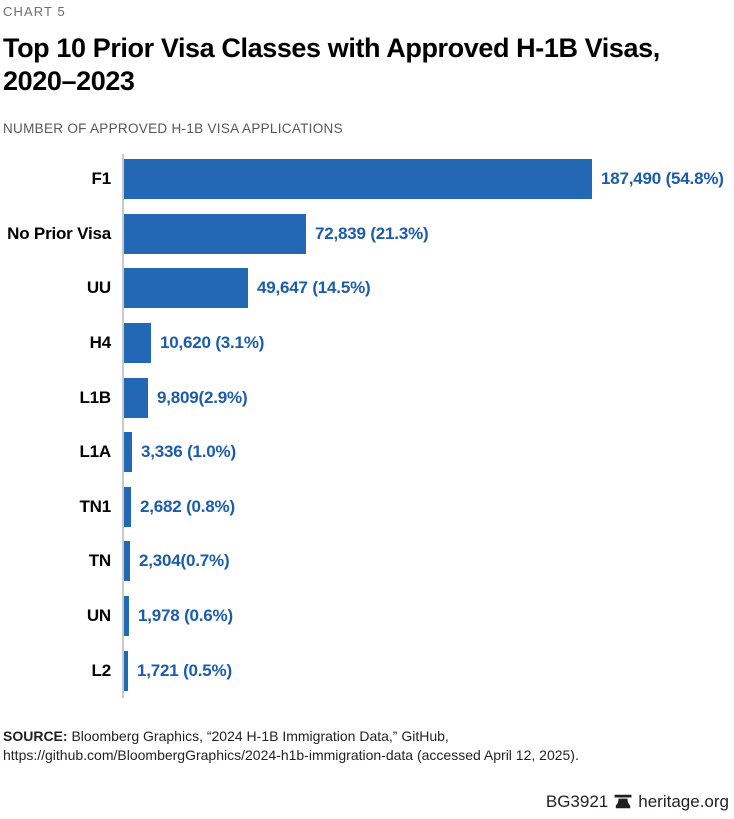 The height and width of the screenshot is (819, 734). Describe the element at coordinates (69, 81) in the screenshot. I see `title-line-2: 2020–2023` at that location.